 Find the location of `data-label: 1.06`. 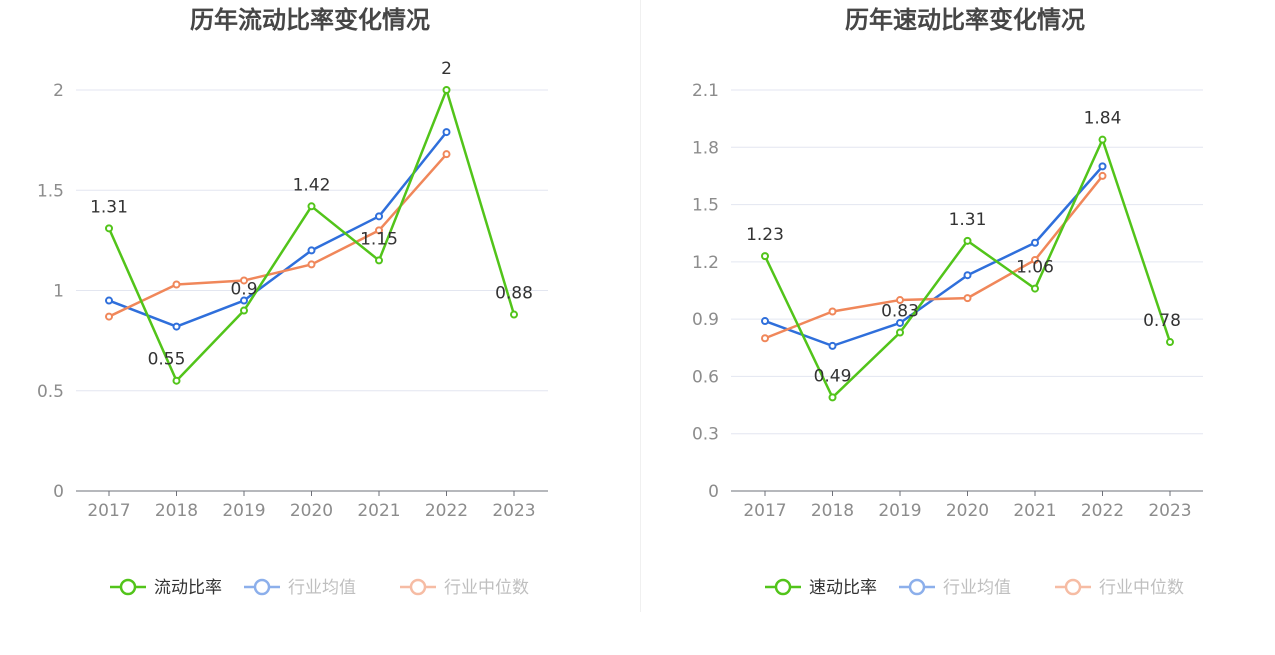

data-label: 1.06 is located at coordinates (1035, 268).